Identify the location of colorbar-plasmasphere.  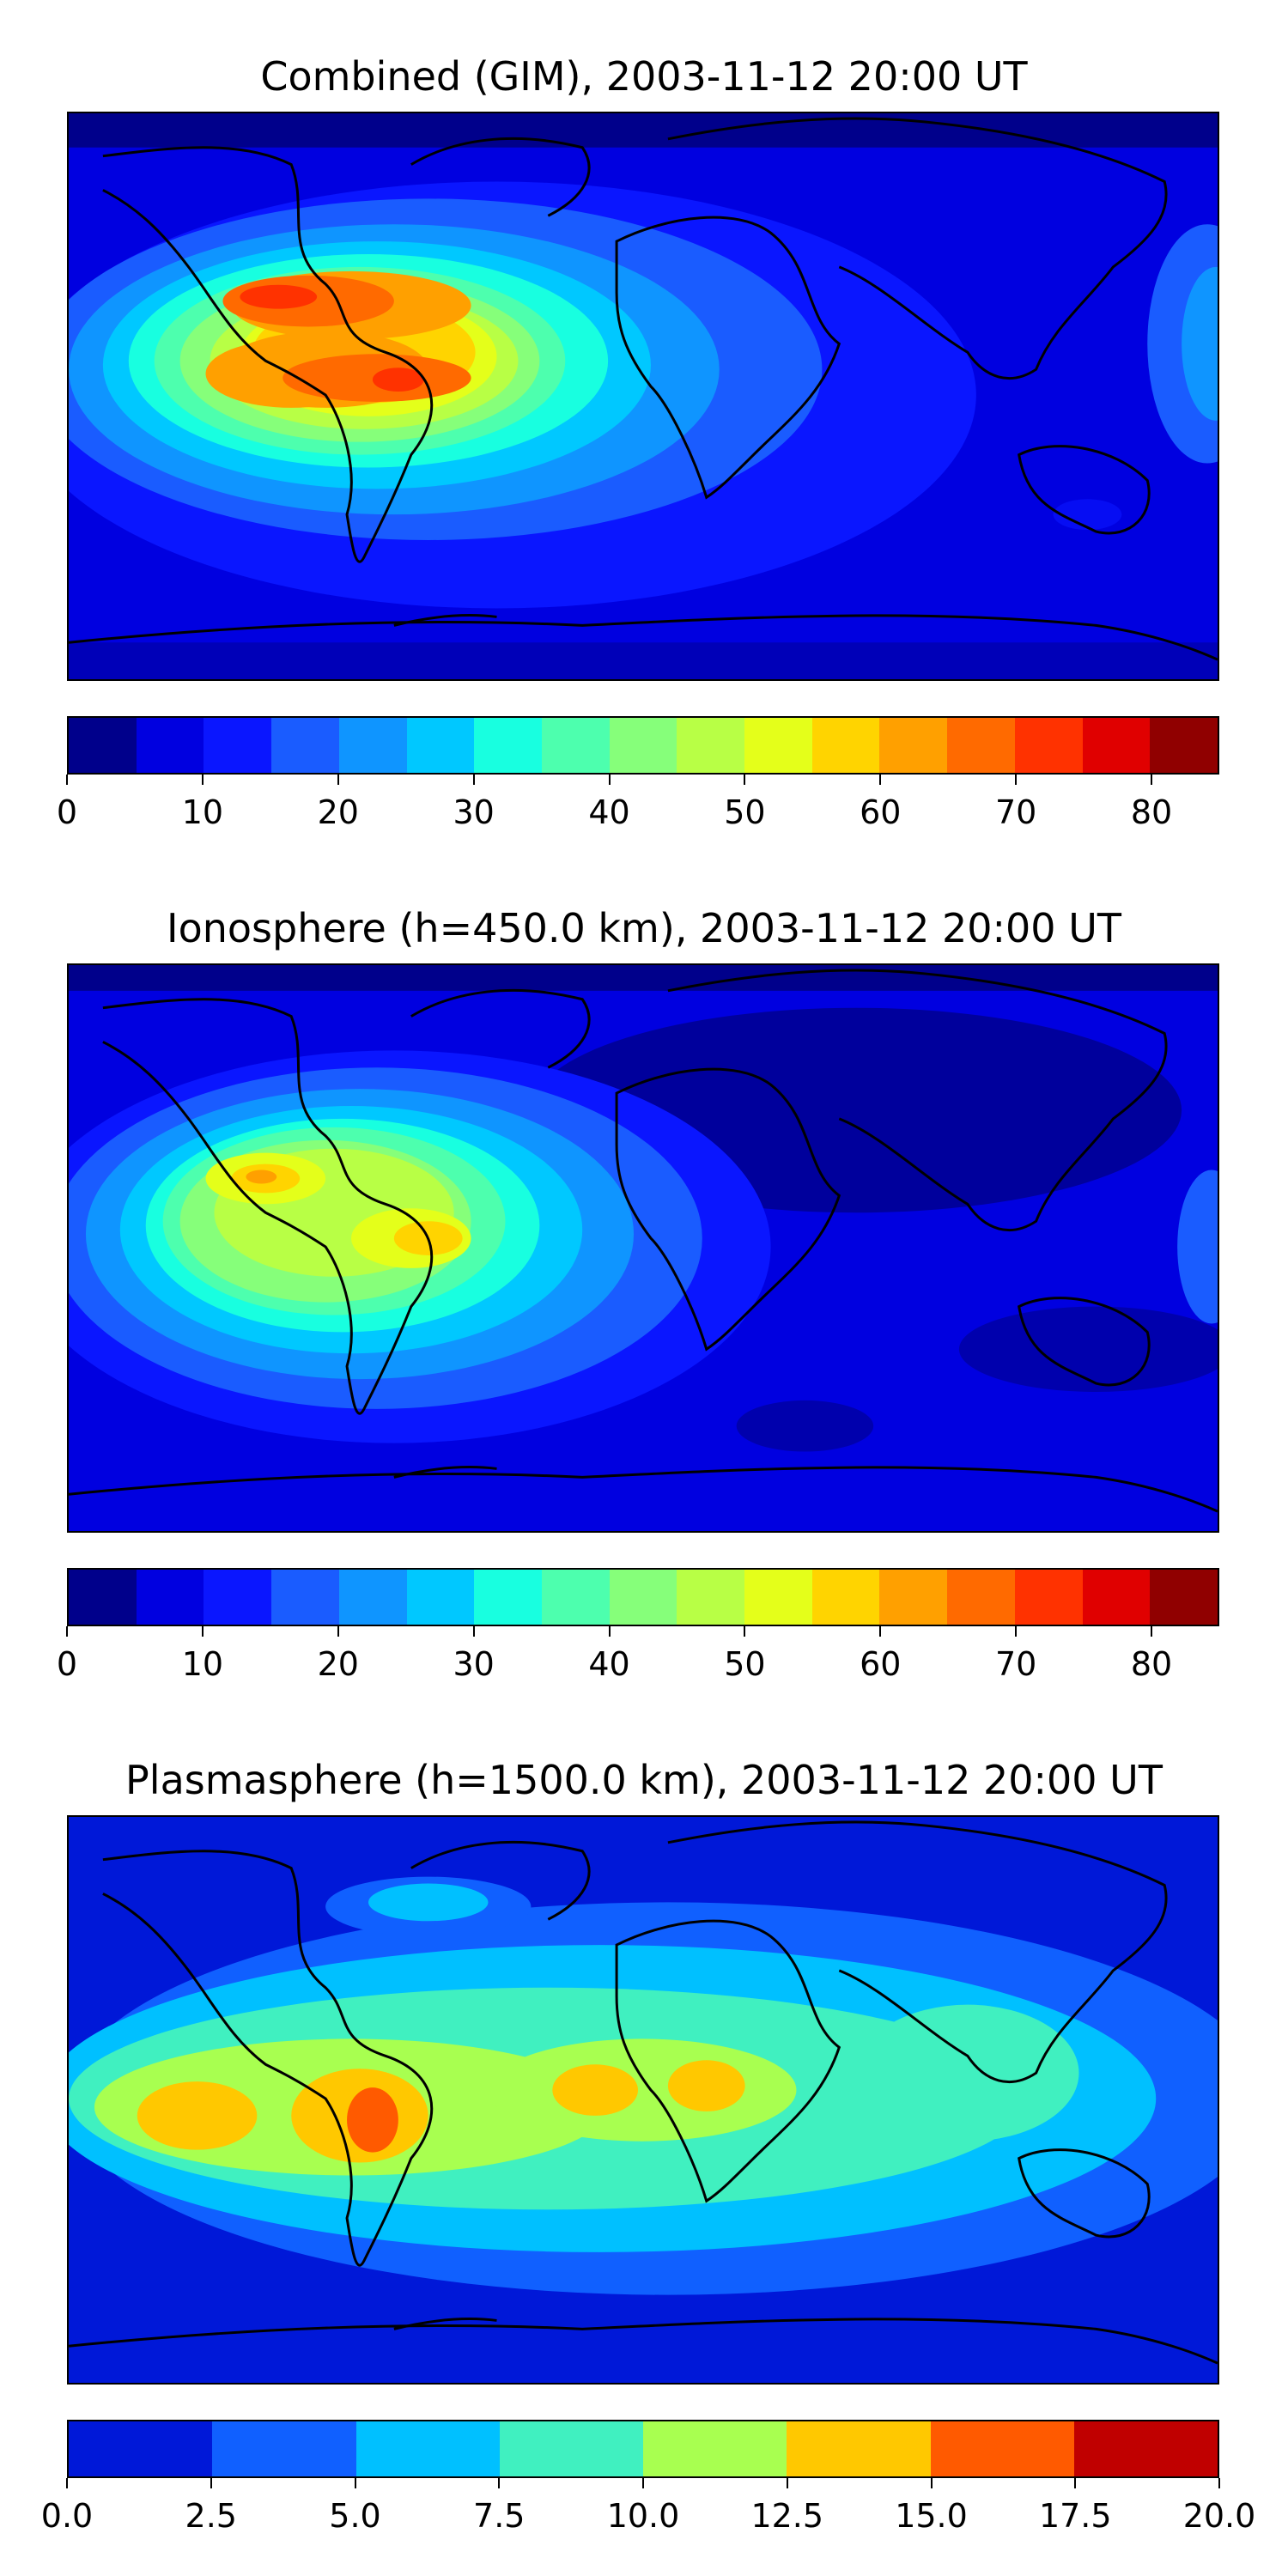
(643, 2449).